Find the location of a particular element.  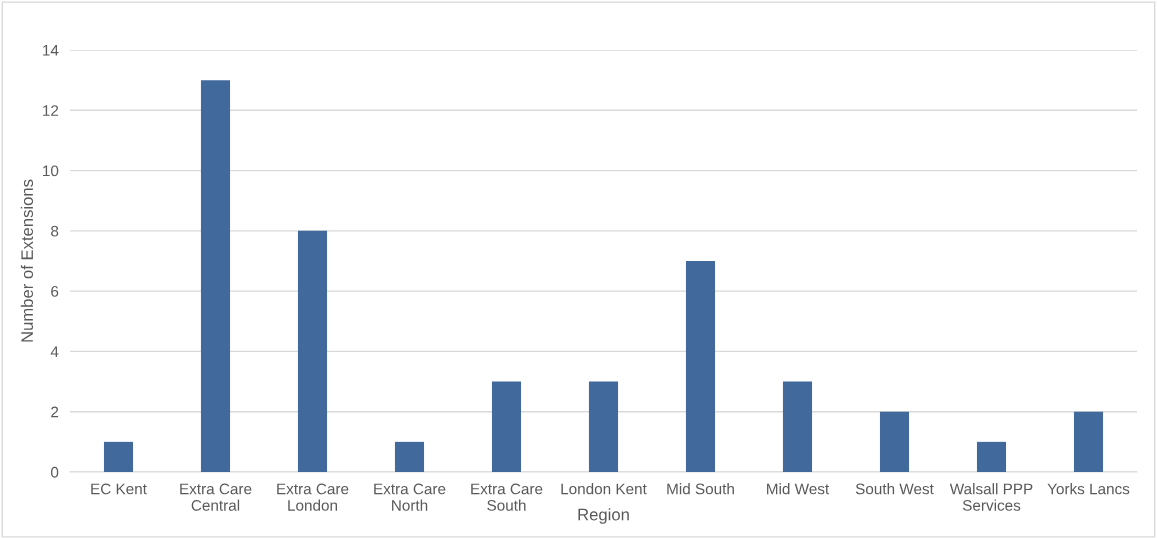

y-tick-label: 10 is located at coordinates (51, 171).